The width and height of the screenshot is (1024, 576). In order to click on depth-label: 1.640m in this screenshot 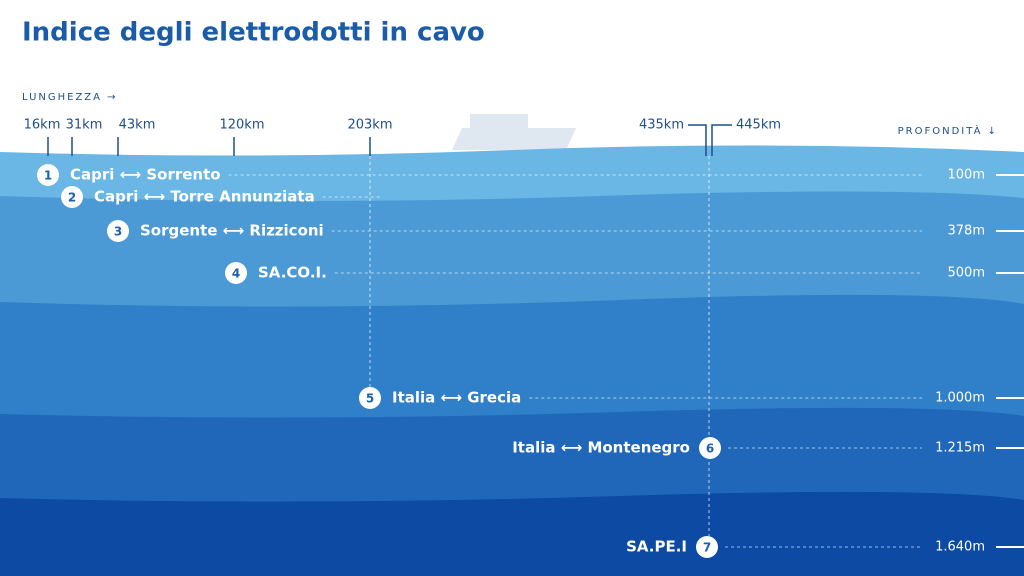, I will do `click(960, 547)`.